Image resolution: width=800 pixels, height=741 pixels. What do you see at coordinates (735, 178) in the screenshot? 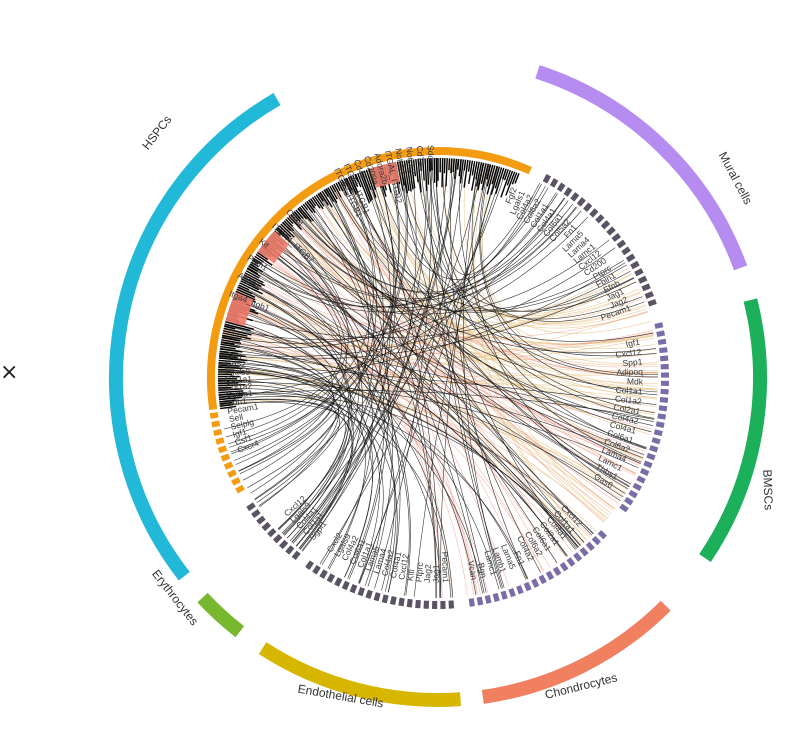
I see `group-label-mural: Mural cells` at bounding box center [735, 178].